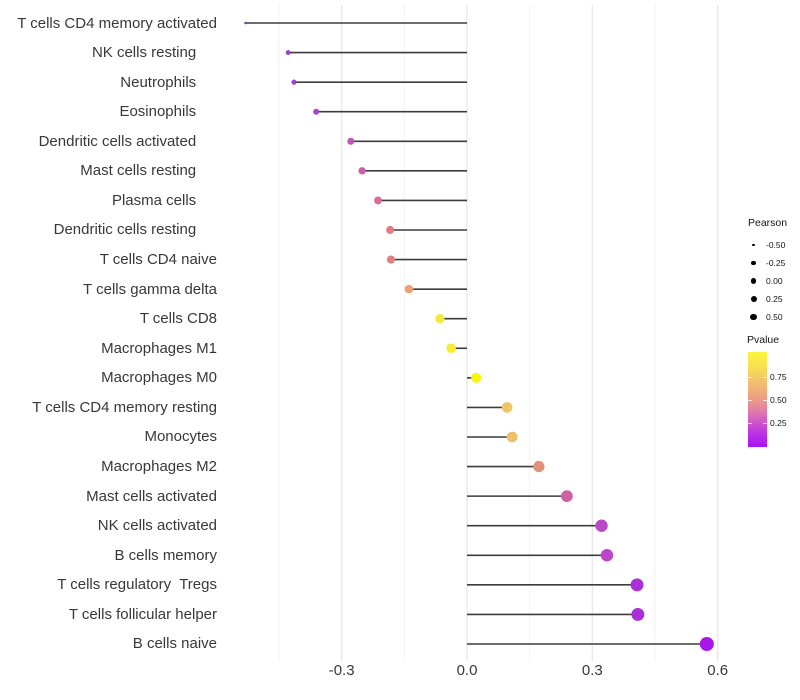 The height and width of the screenshot is (700, 800). What do you see at coordinates (142, 614) in the screenshot?
I see `y-axis-label: T cells follicular helper` at bounding box center [142, 614].